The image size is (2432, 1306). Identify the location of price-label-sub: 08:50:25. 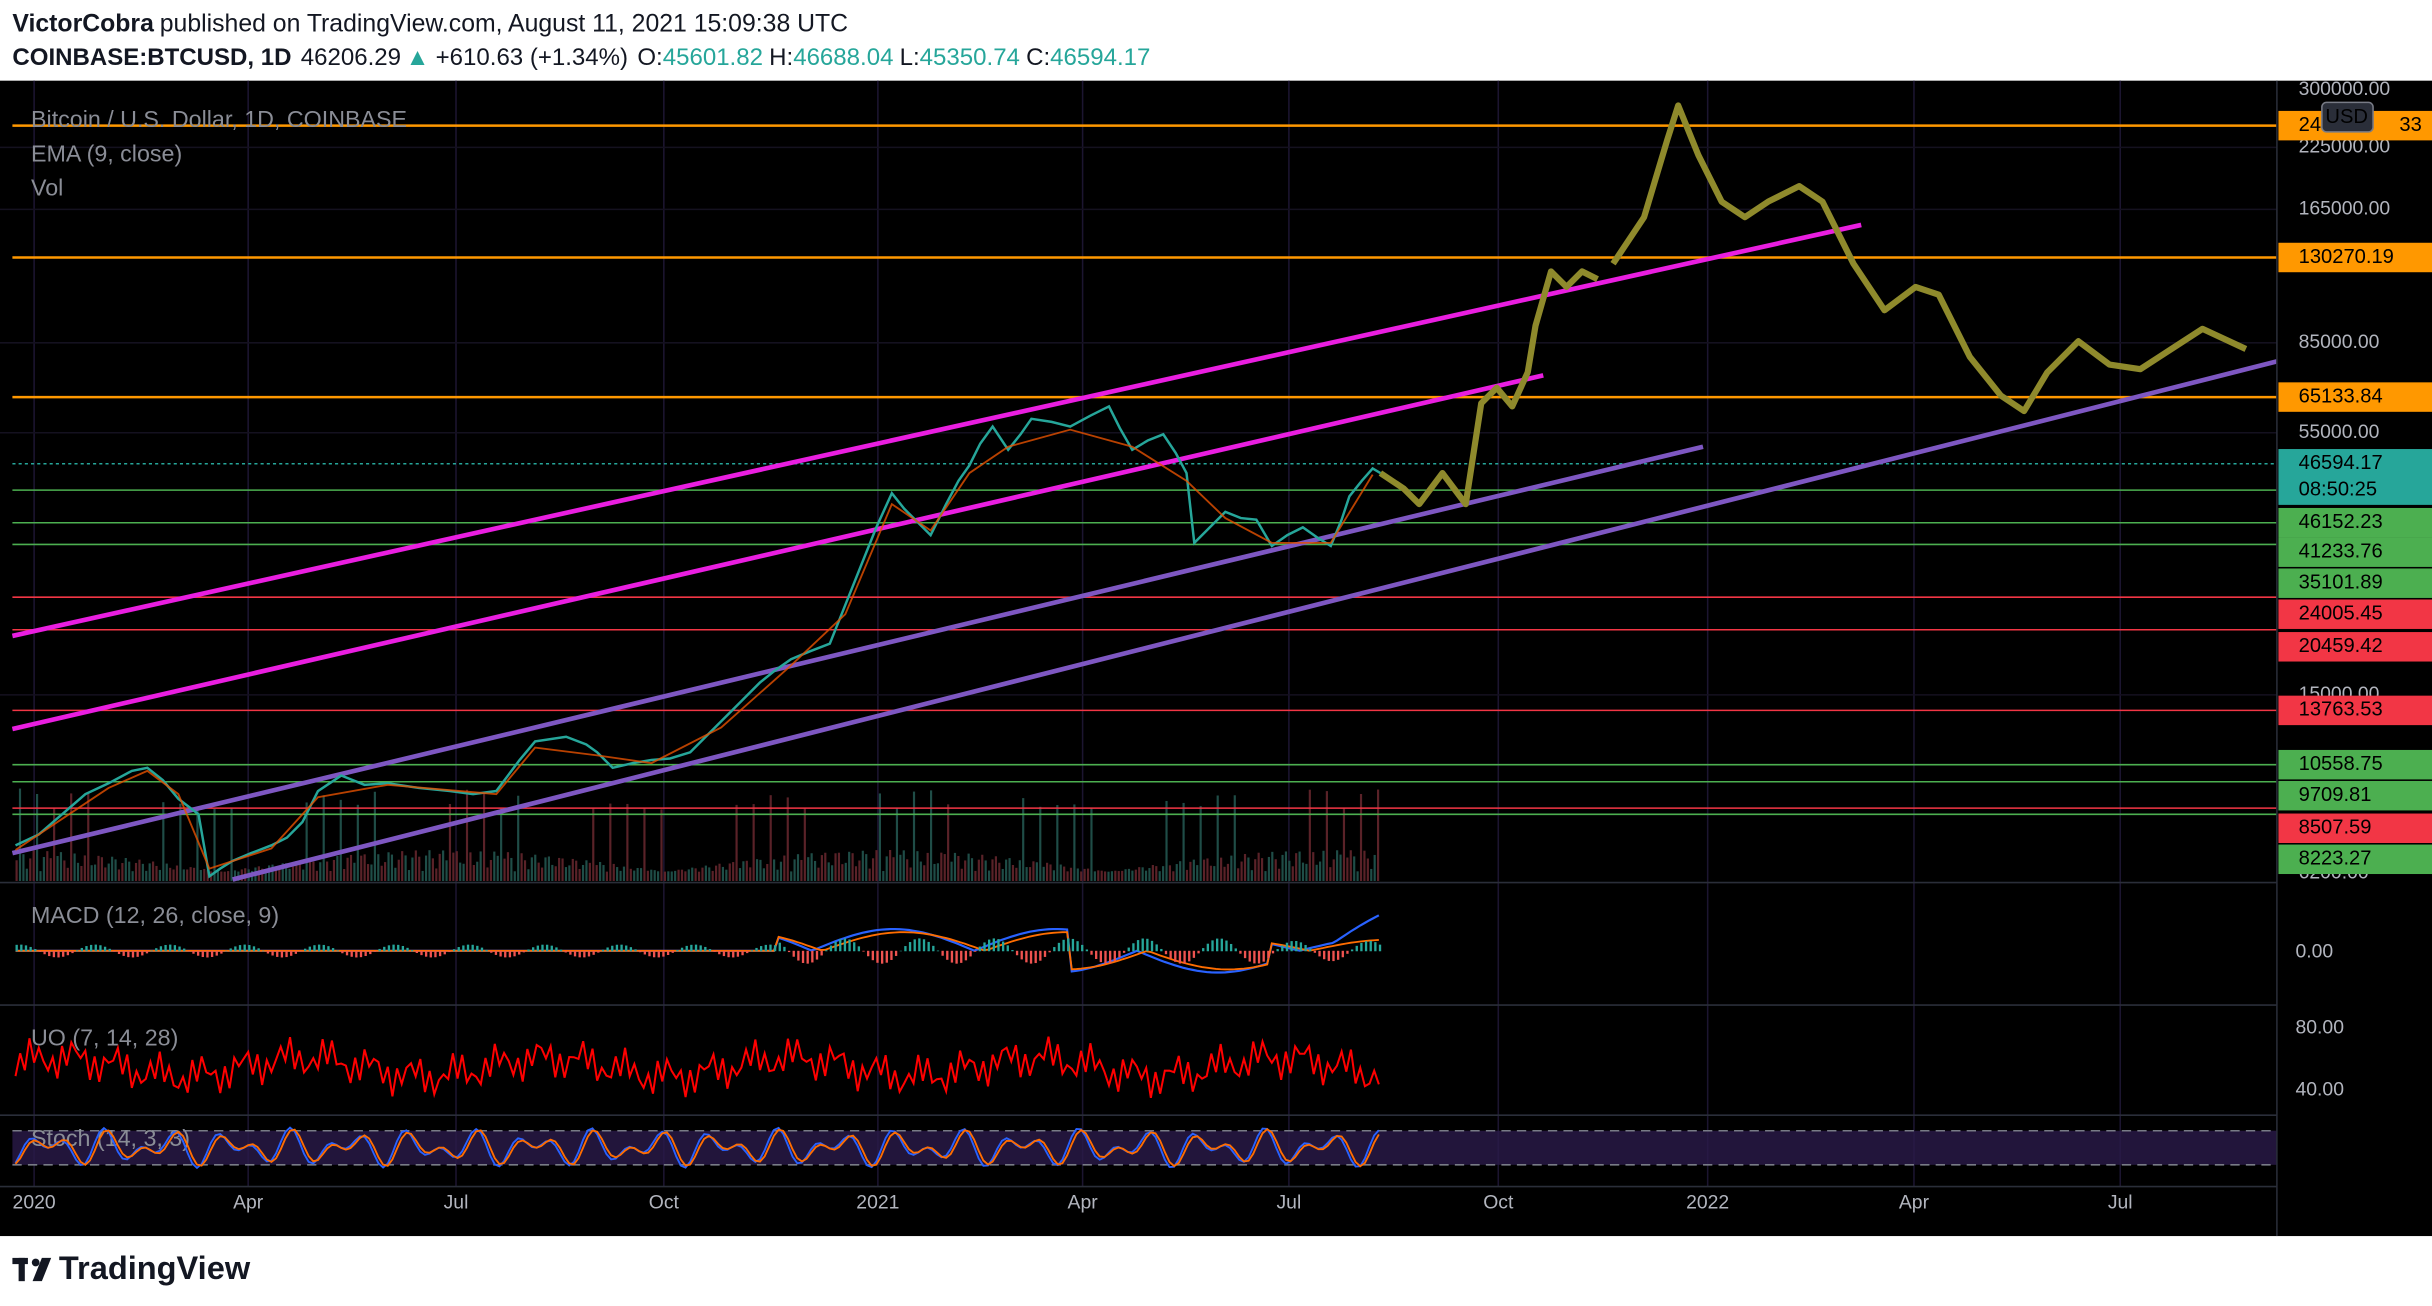
(2338, 489).